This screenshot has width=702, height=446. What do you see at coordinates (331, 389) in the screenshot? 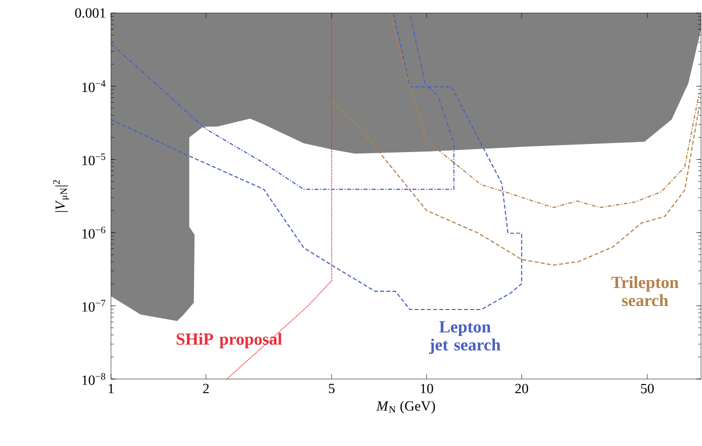
I see `x-tick-label: 5` at bounding box center [331, 389].